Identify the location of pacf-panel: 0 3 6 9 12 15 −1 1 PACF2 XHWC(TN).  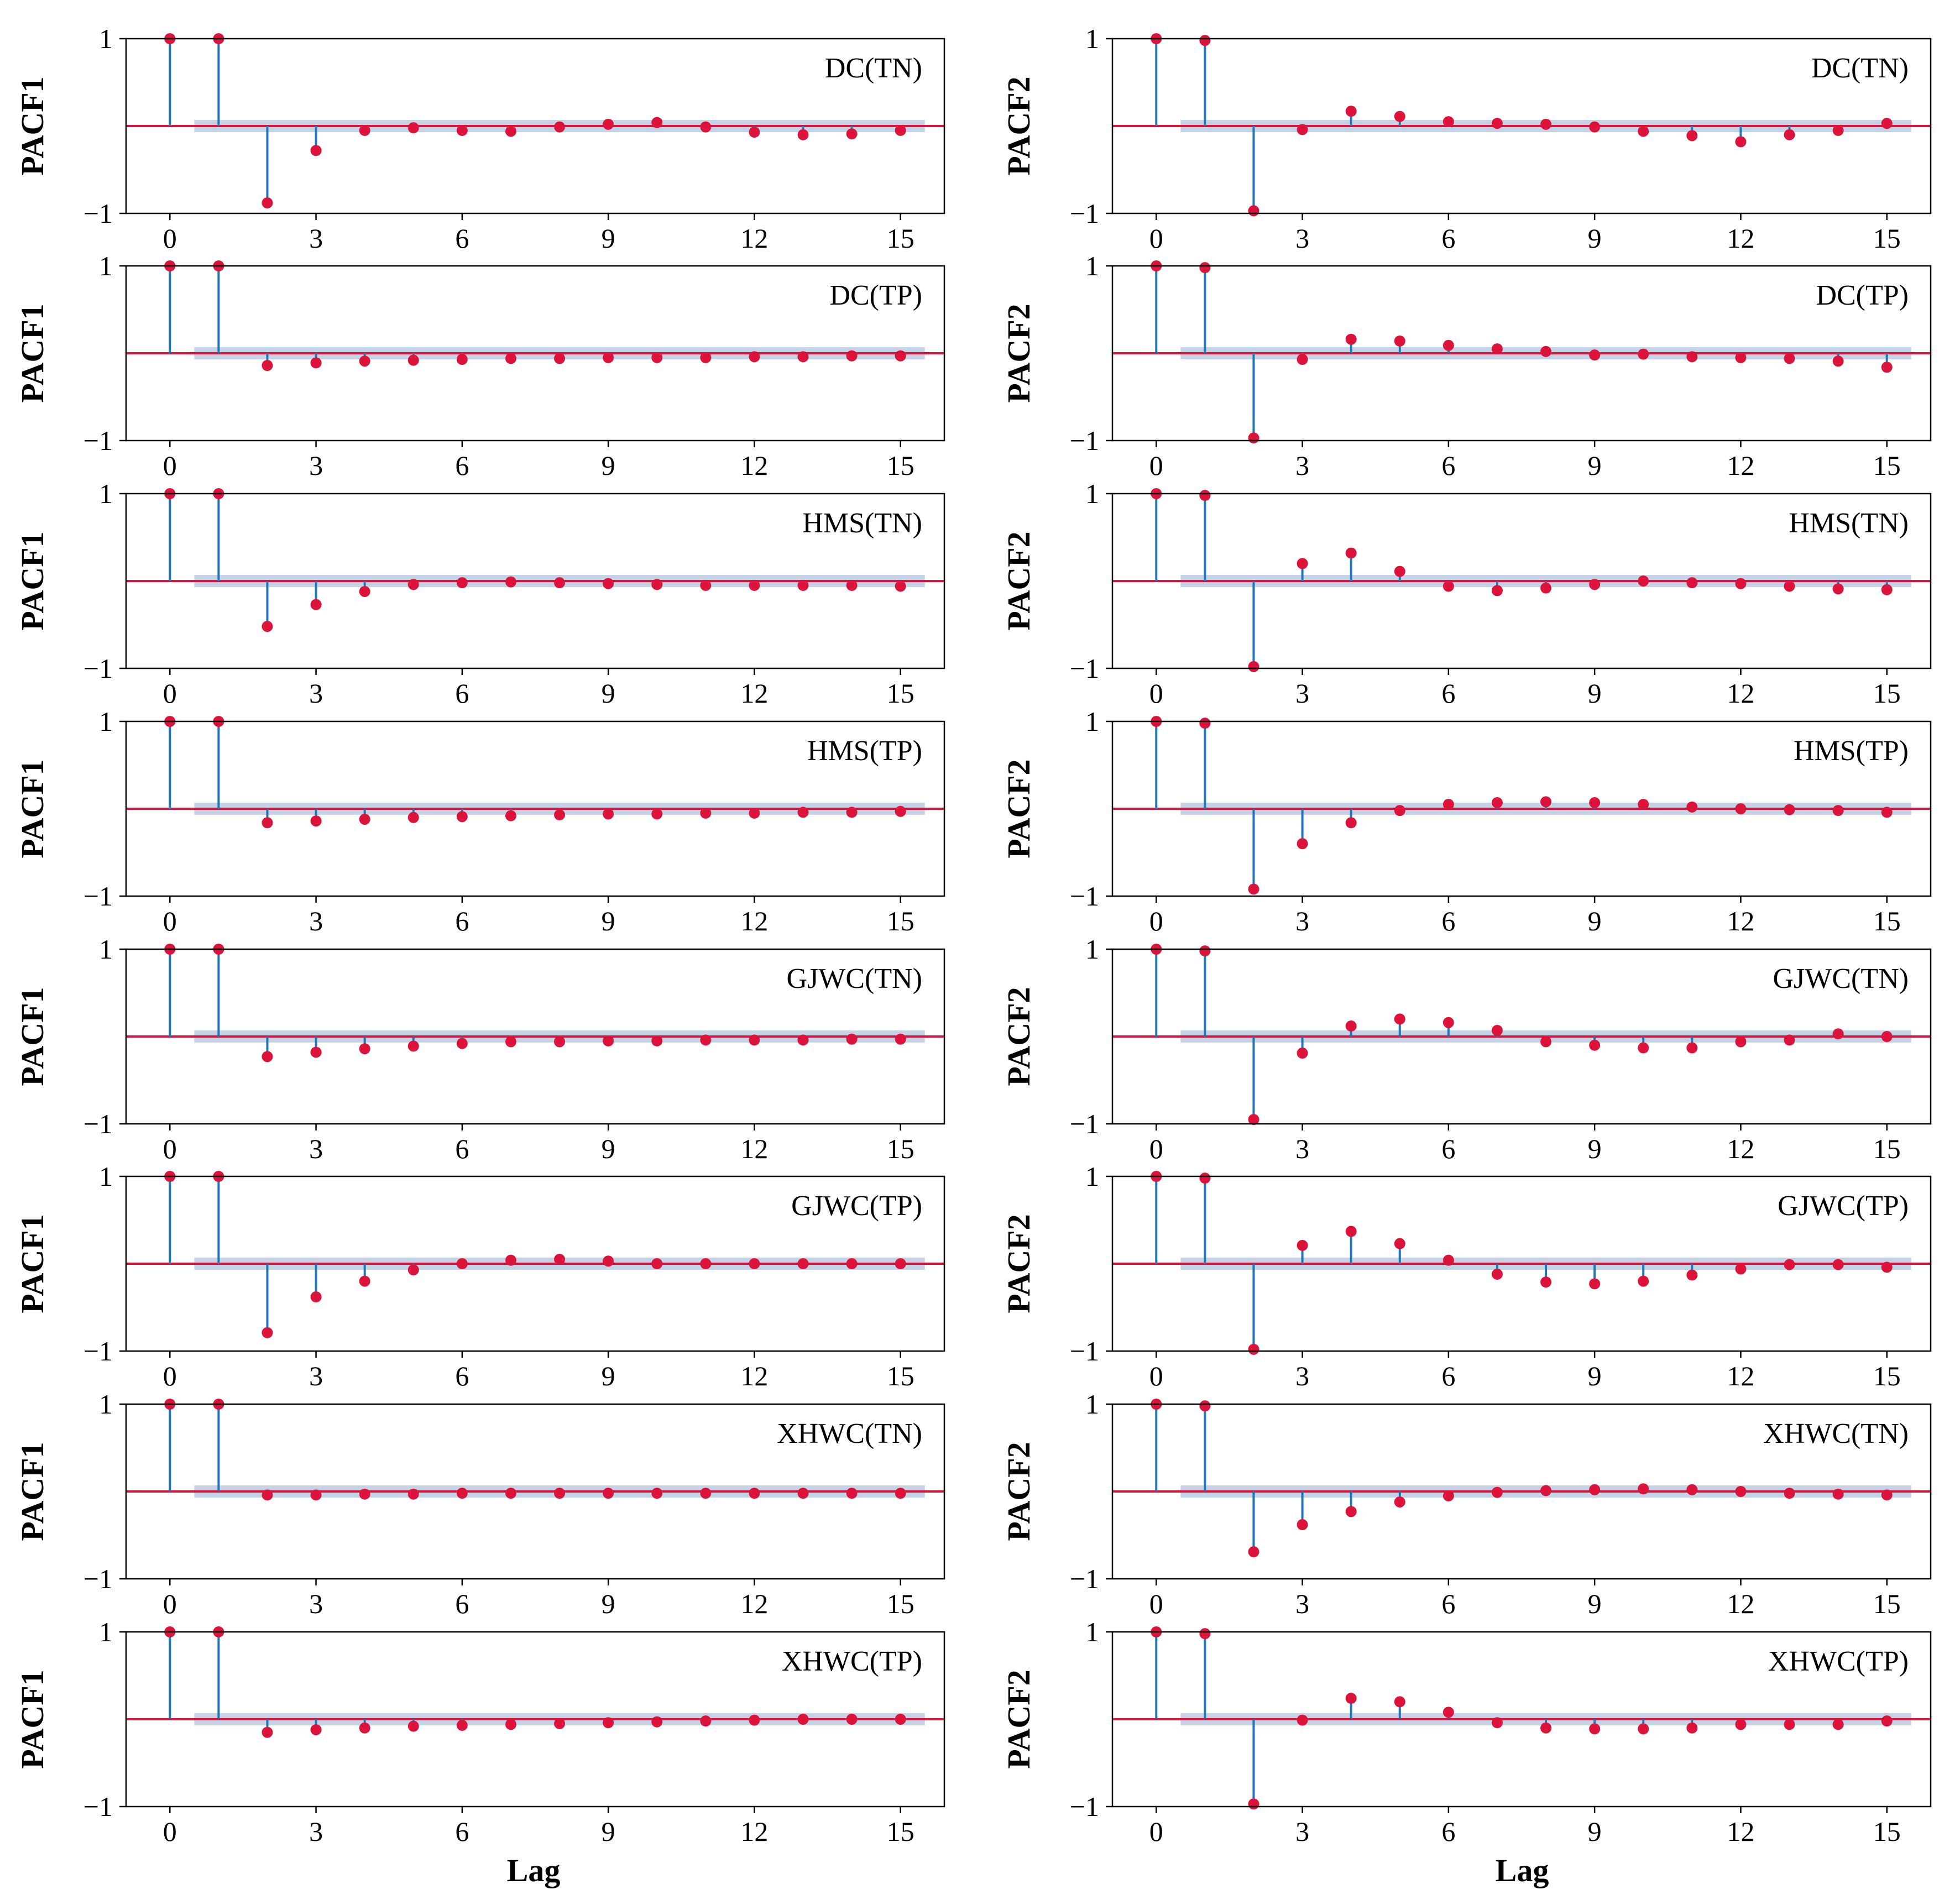
(1466, 1504).